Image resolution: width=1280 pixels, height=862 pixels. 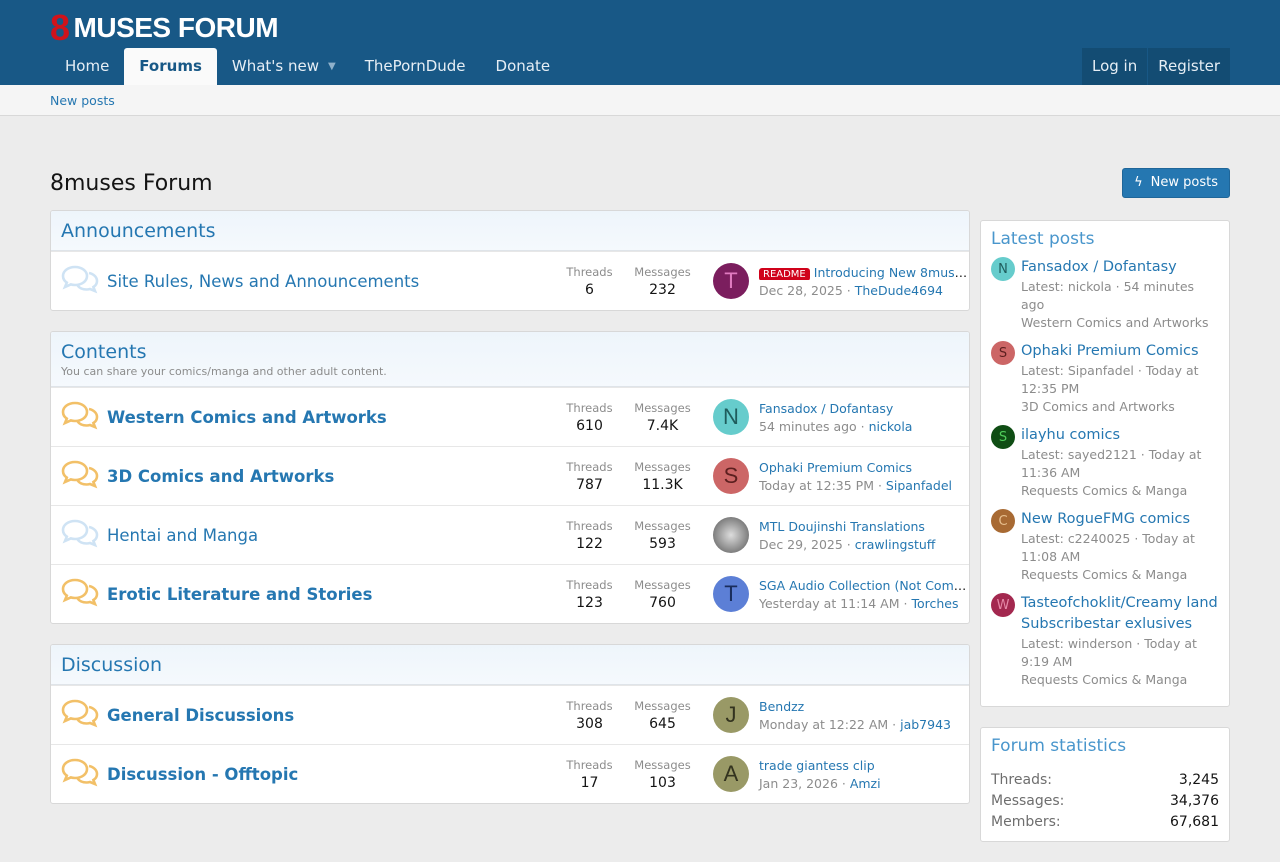 What do you see at coordinates (1021, 780) in the screenshot?
I see `stat-label: Threads:` at bounding box center [1021, 780].